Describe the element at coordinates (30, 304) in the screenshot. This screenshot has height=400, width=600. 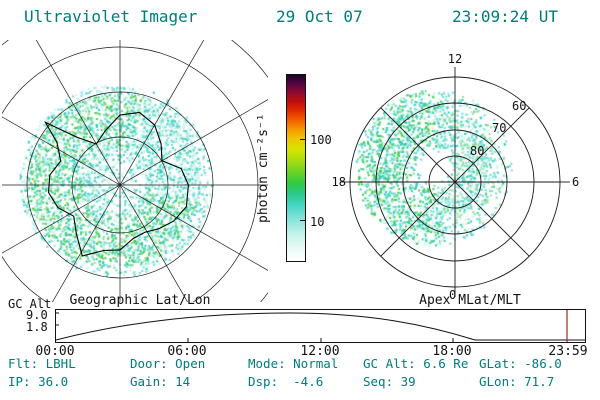
I see `alt-axis-label: GC Alt` at that location.